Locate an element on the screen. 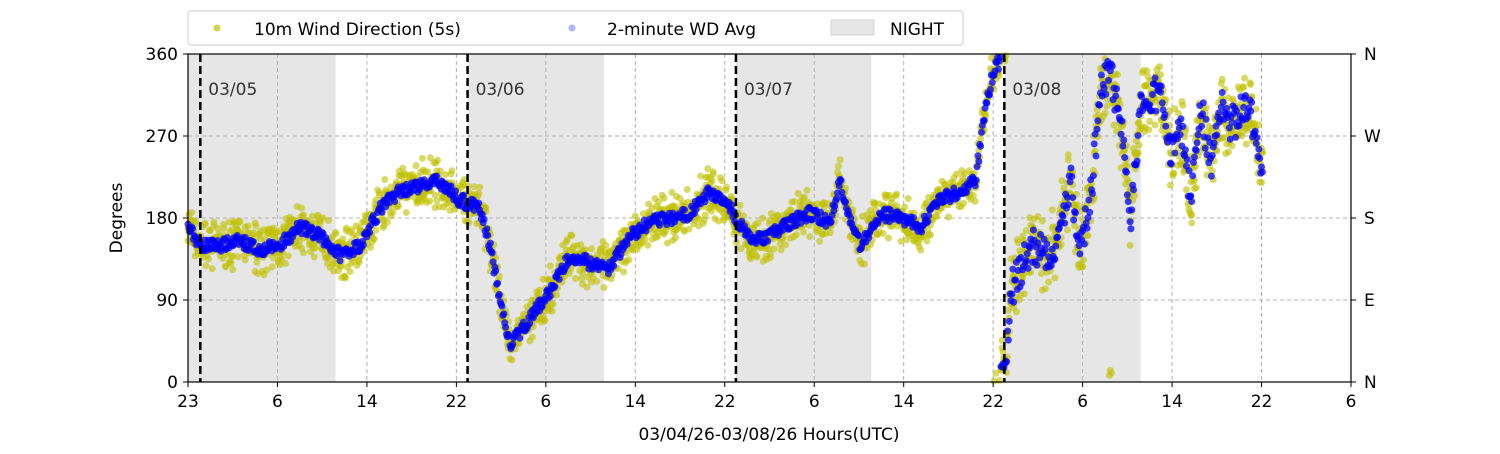 Image resolution: width=1500 pixels, height=454 pixels. y-axis-label: Degrees is located at coordinates (117, 217).